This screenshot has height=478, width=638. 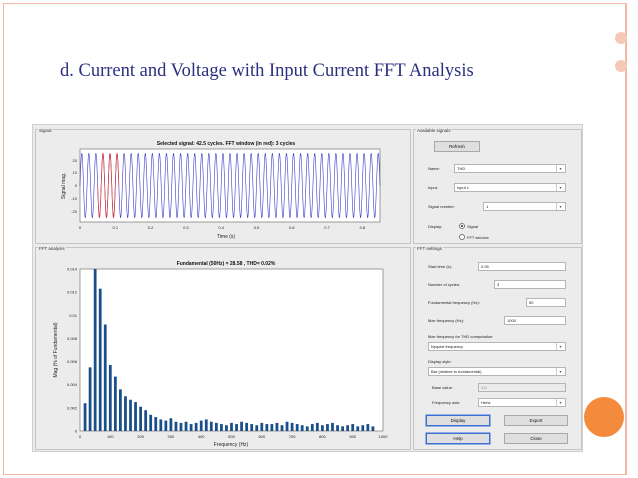 What do you see at coordinates (80, 227) in the screenshot?
I see `signal-xtick: 0` at bounding box center [80, 227].